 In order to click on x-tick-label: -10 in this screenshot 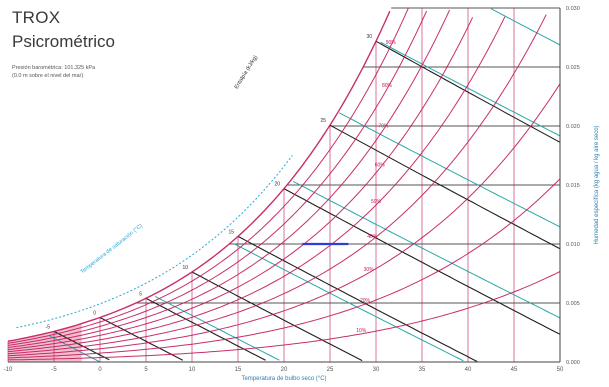, I will do `click(8, 370)`.